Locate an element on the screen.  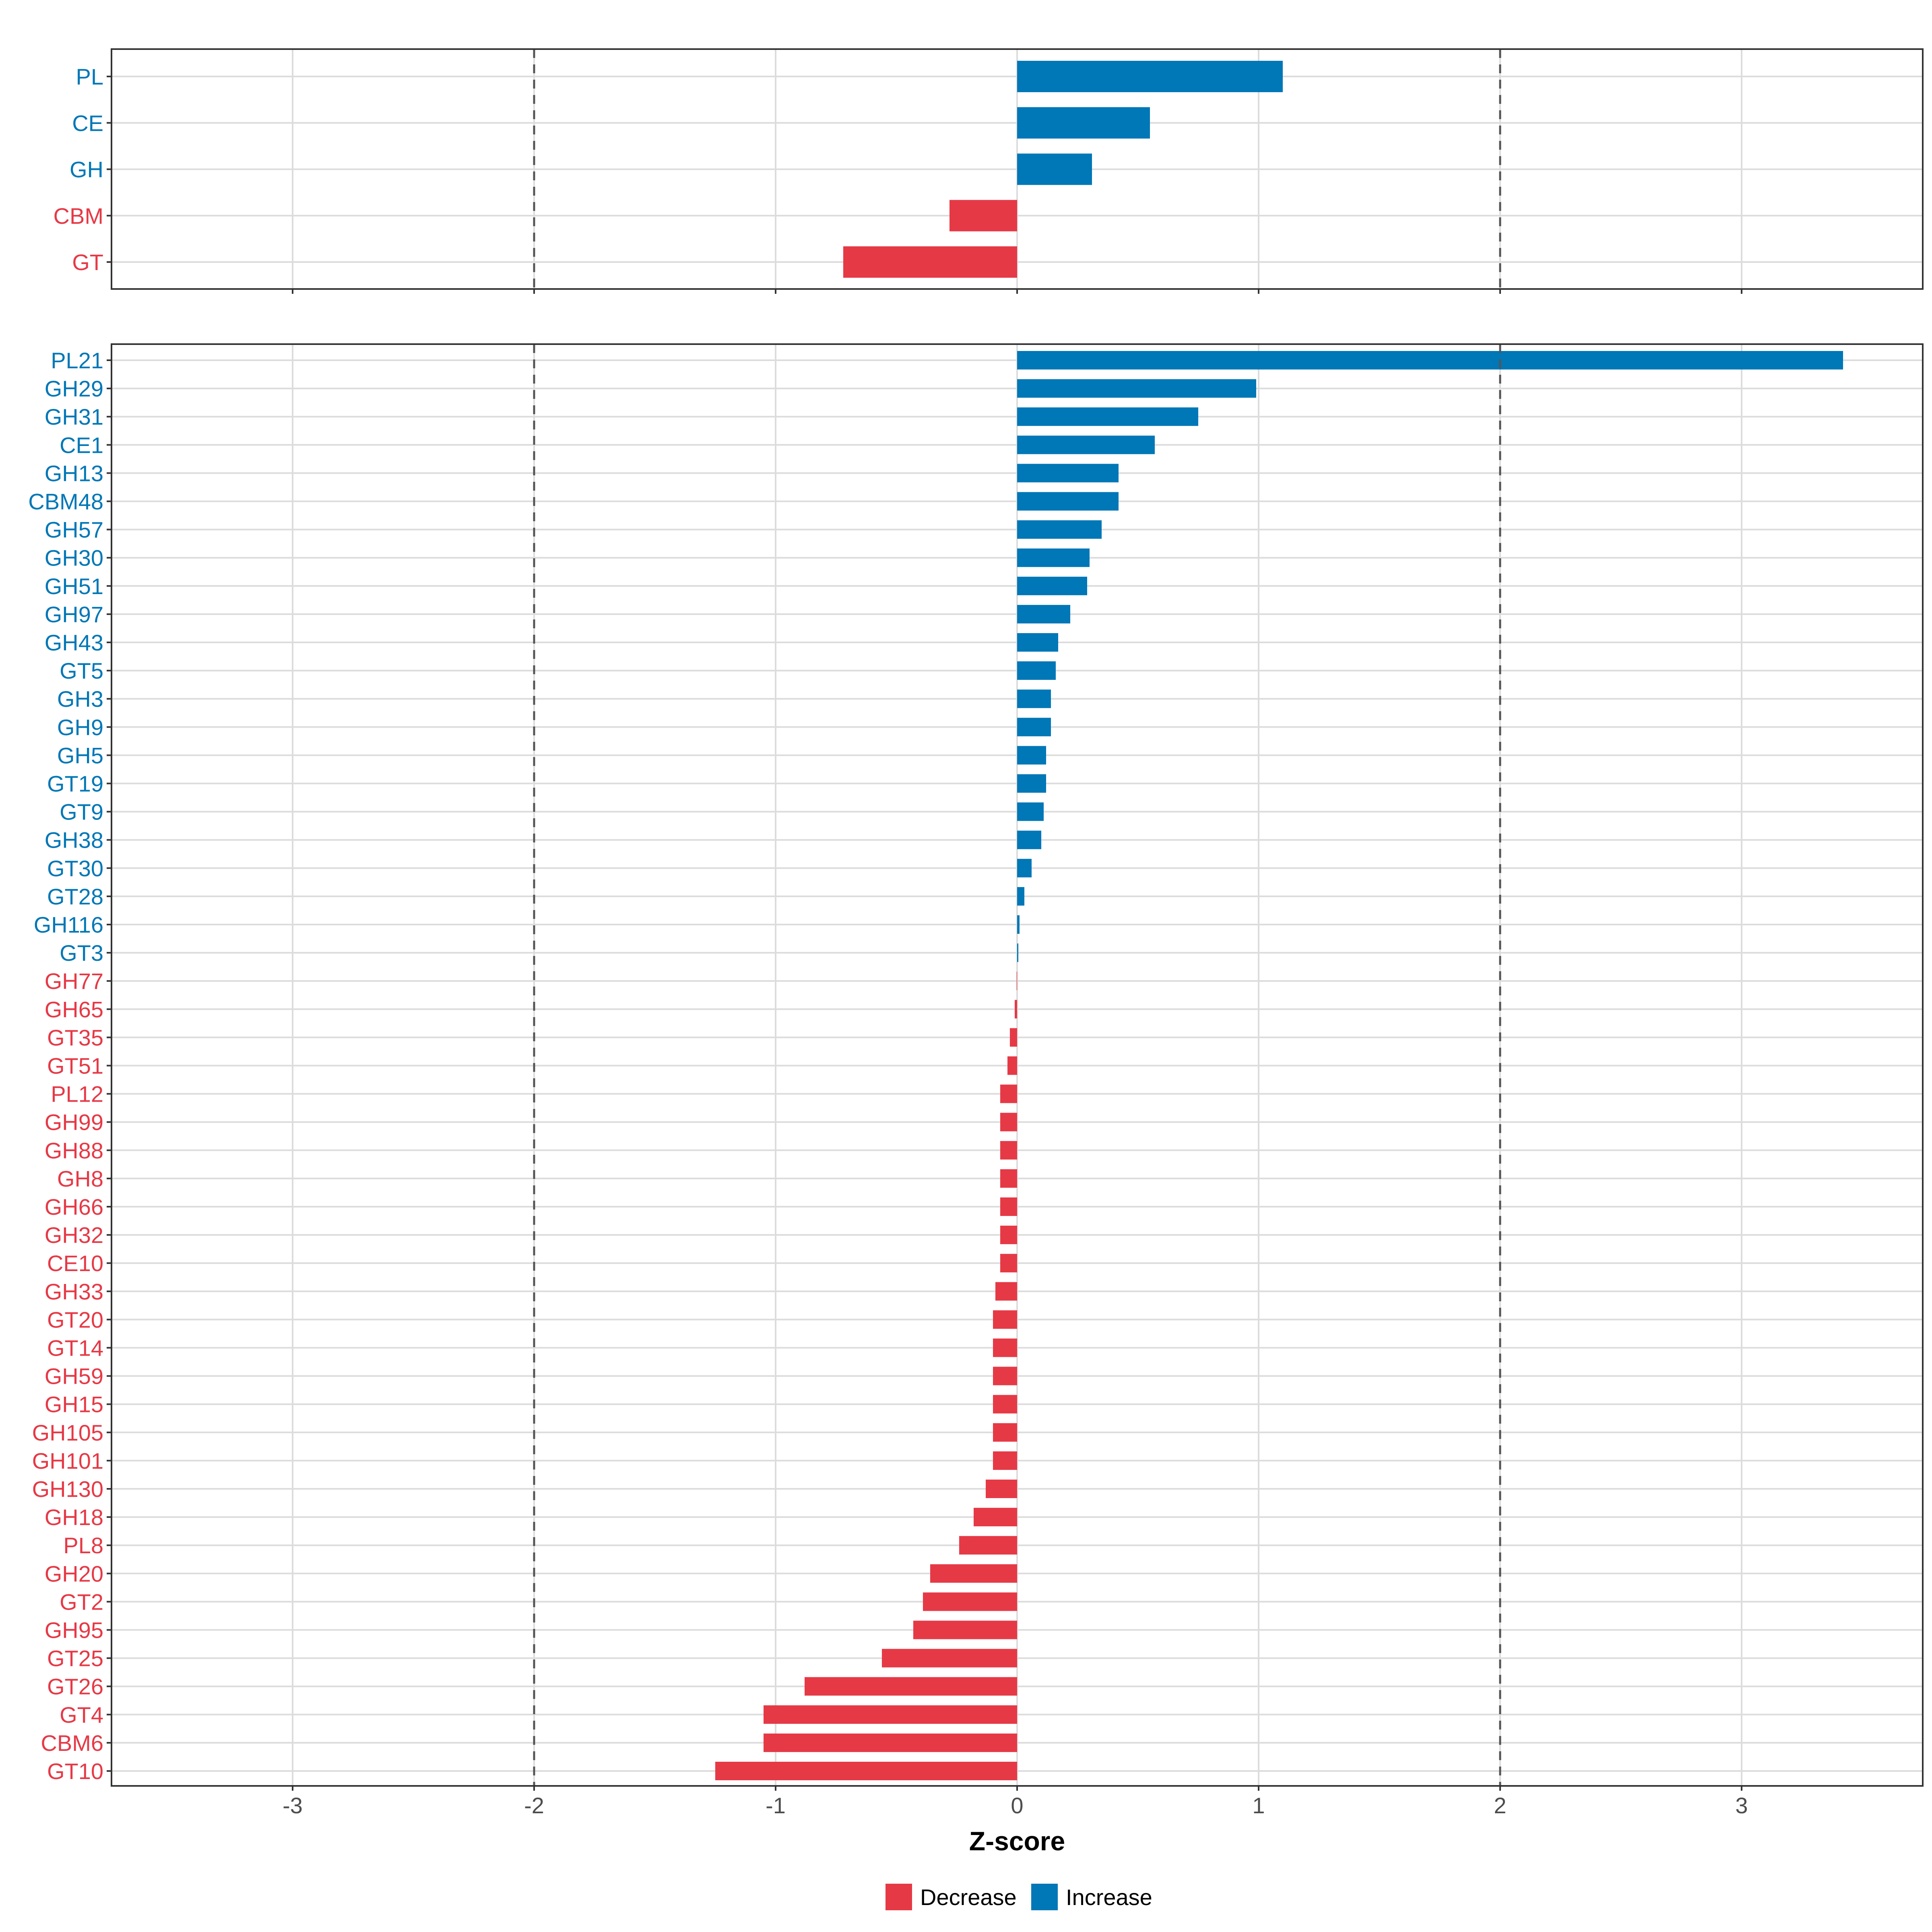
bottom-category-label: GT14 is located at coordinates (75, 1348).